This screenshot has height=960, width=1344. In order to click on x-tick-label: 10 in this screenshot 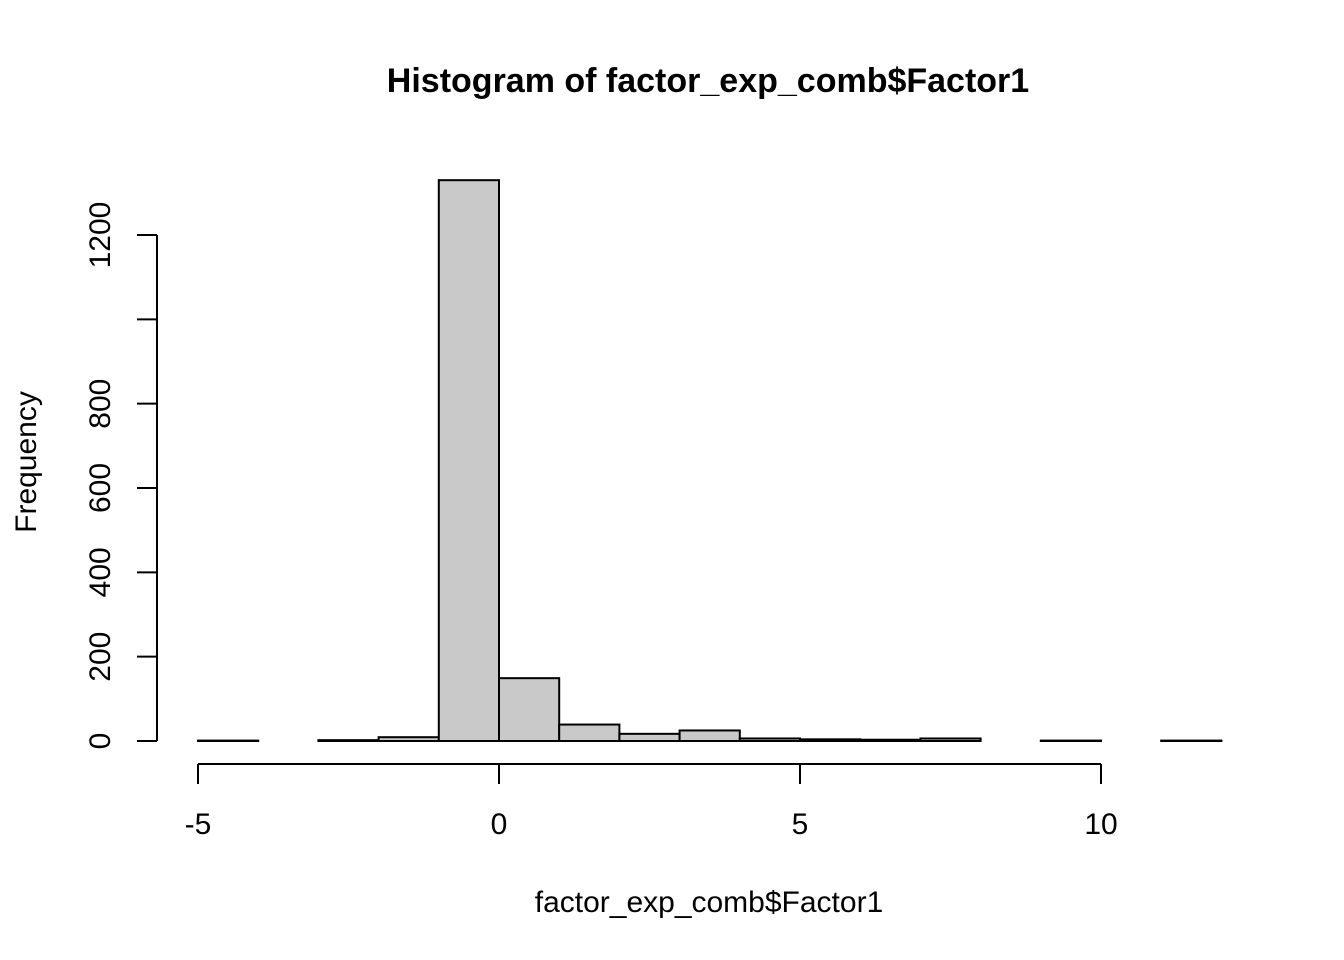, I will do `click(1100, 824)`.